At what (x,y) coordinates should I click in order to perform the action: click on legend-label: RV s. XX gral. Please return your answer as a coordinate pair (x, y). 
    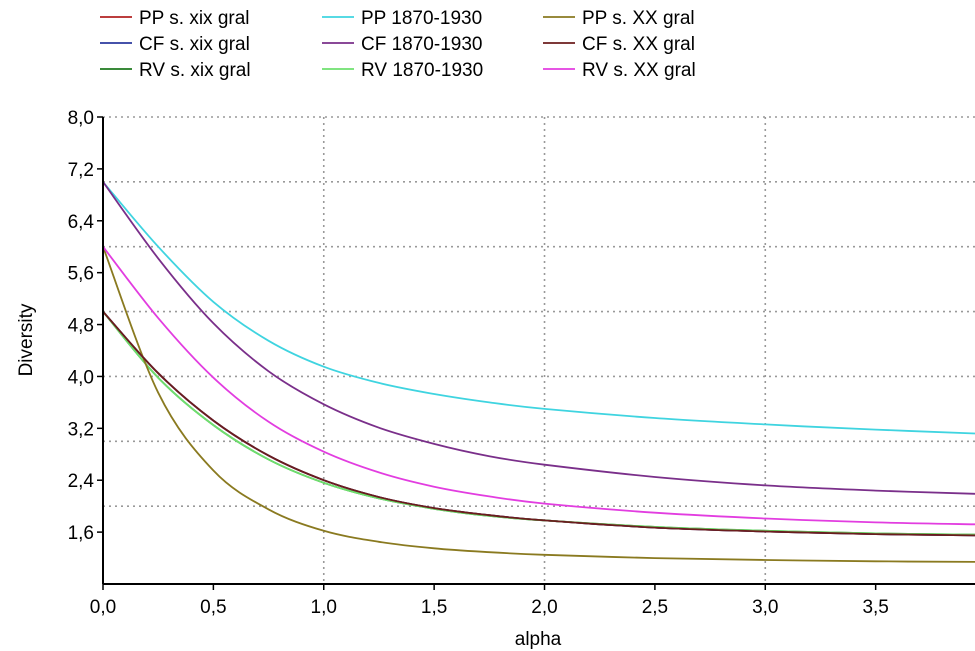
    Looking at the image, I should click on (639, 70).